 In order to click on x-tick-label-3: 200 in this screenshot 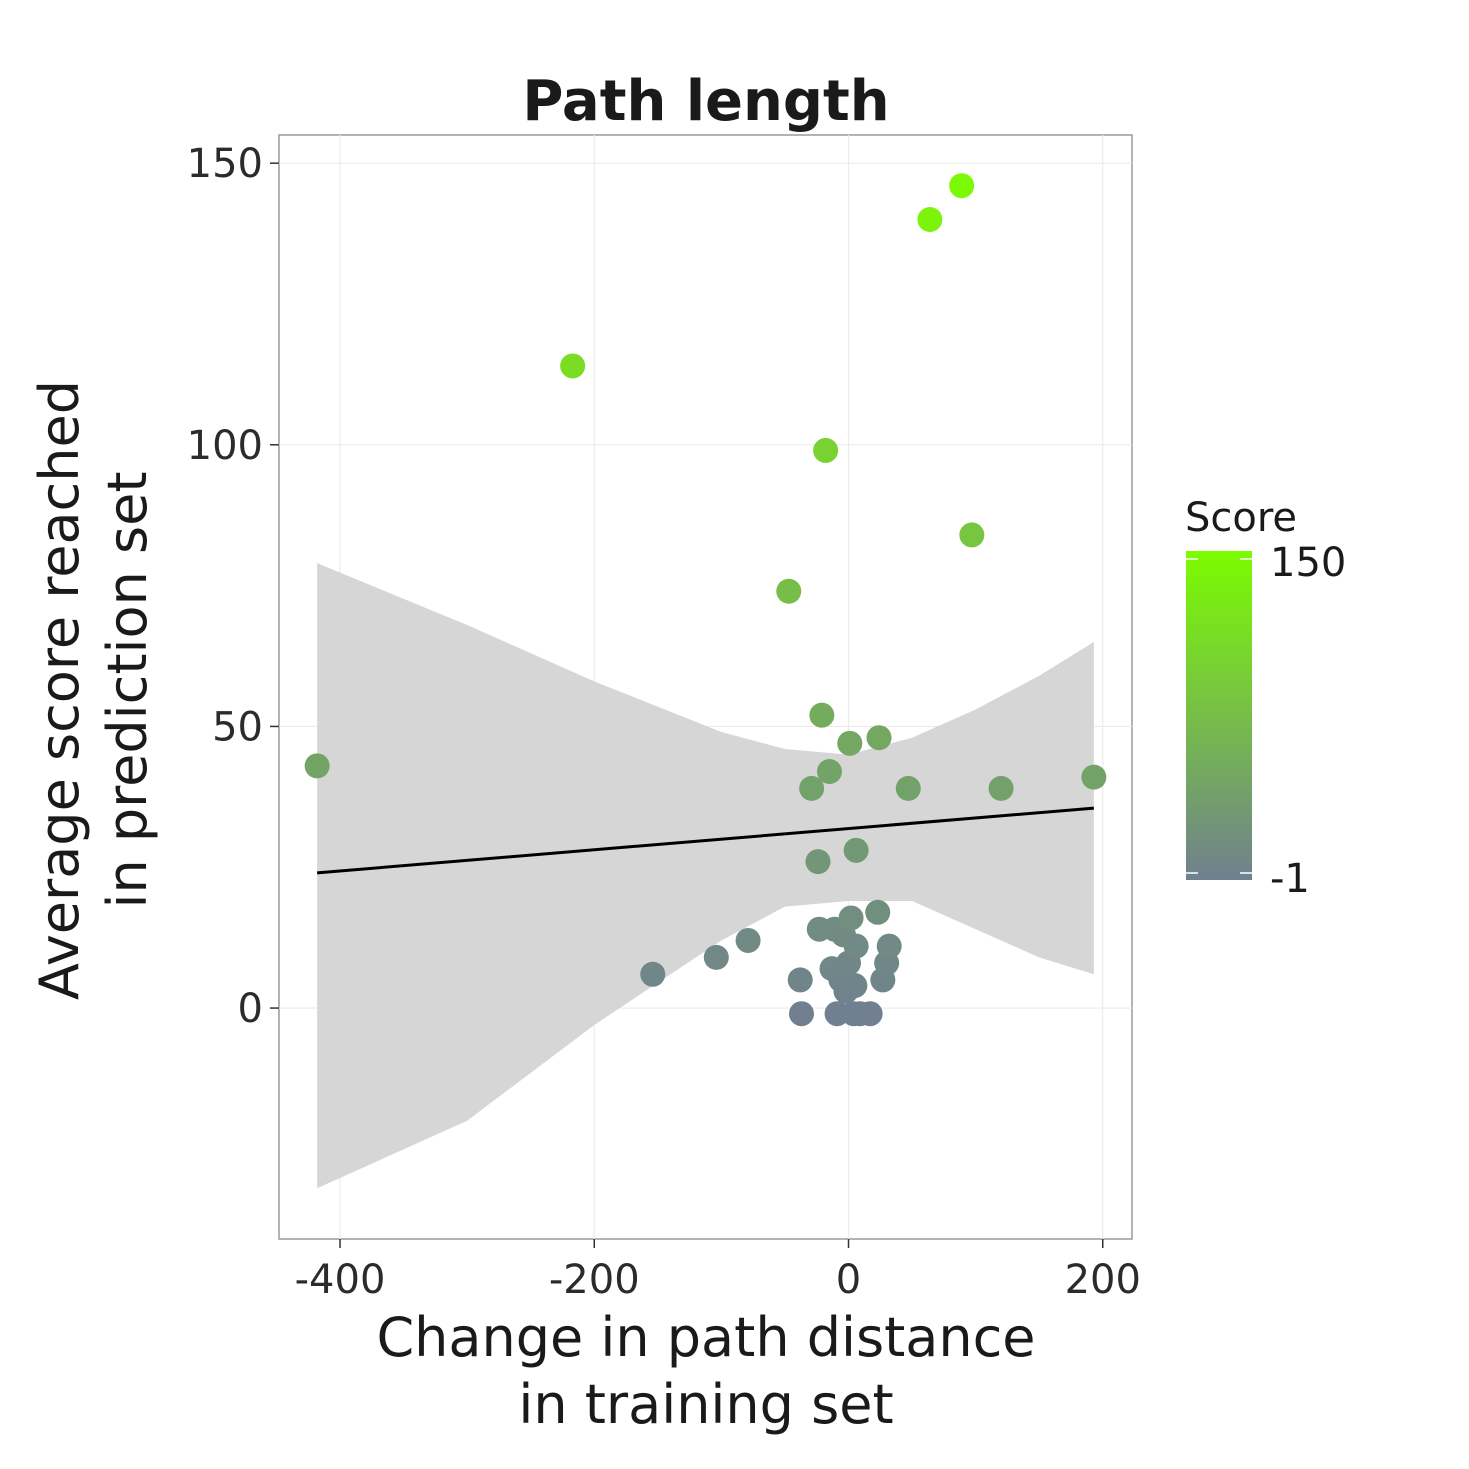, I will do `click(1103, 1280)`.